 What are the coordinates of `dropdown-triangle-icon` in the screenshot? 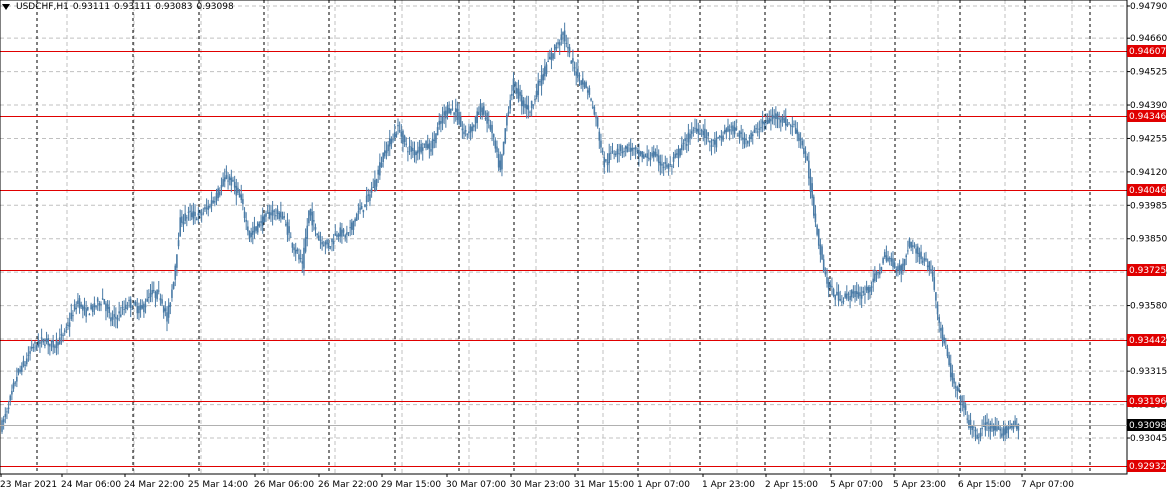 It's located at (6, 7).